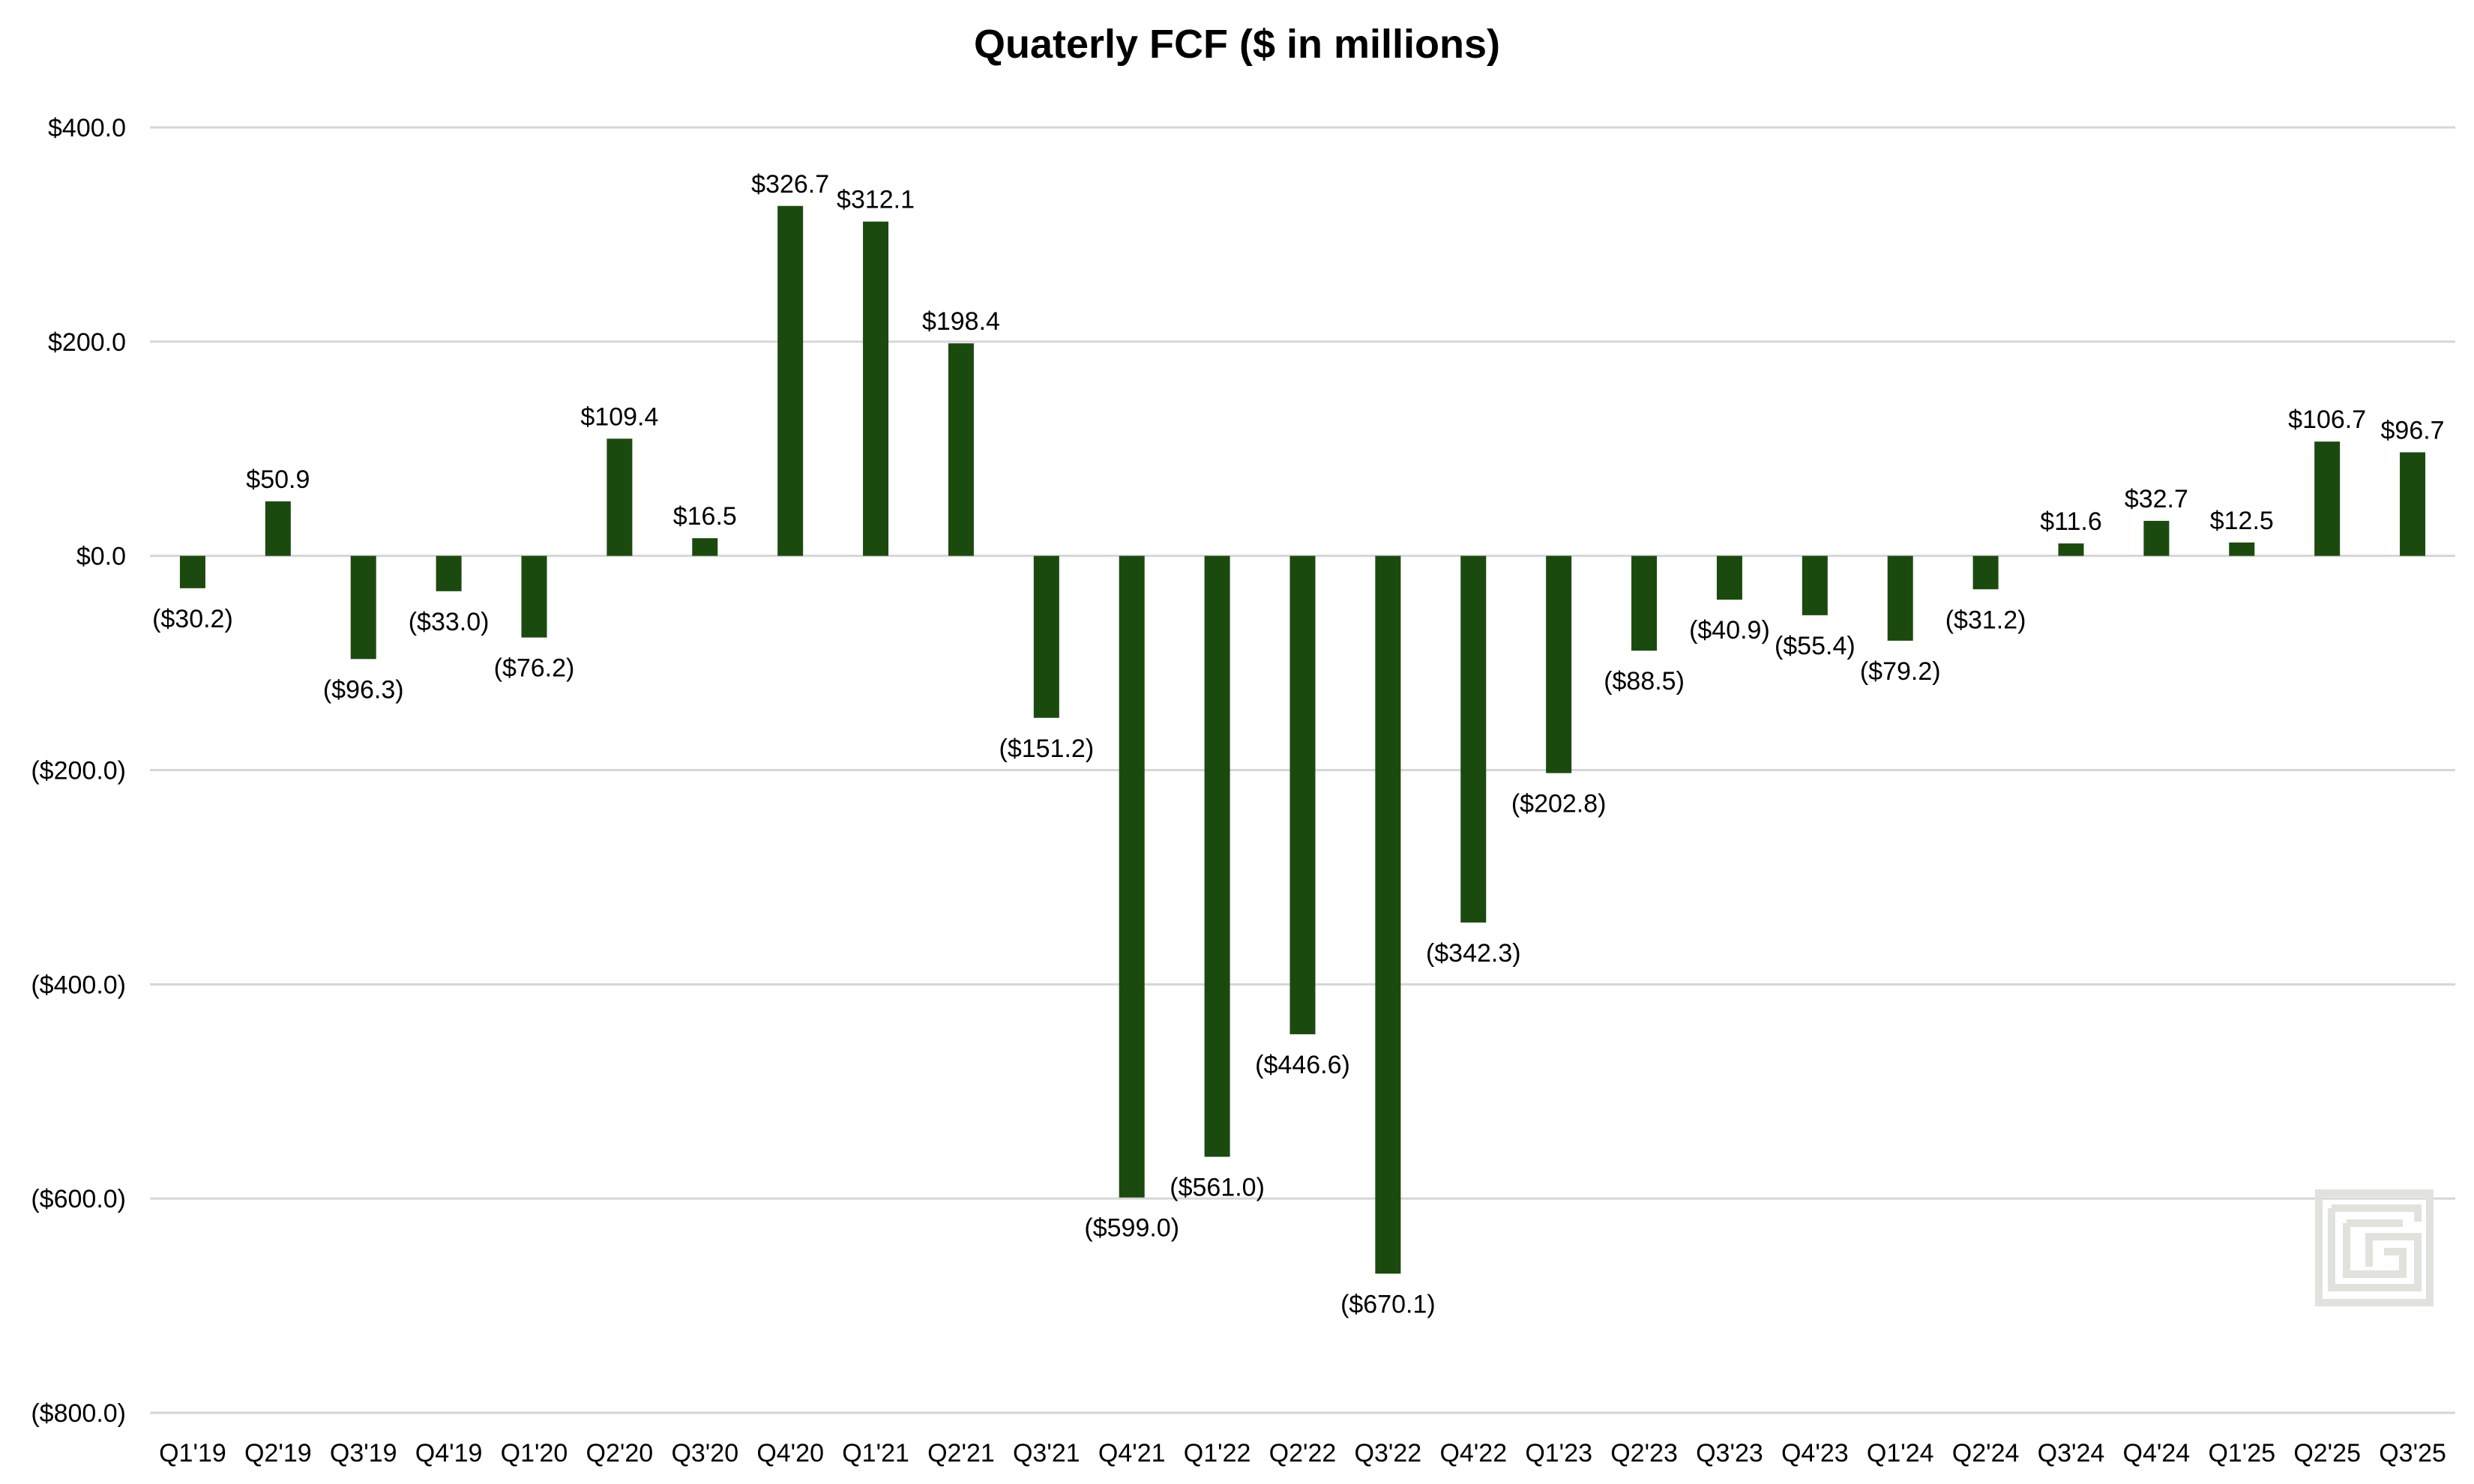 This screenshot has height=1484, width=2474. I want to click on x-tick-label: Q2'25, so click(2327, 1454).